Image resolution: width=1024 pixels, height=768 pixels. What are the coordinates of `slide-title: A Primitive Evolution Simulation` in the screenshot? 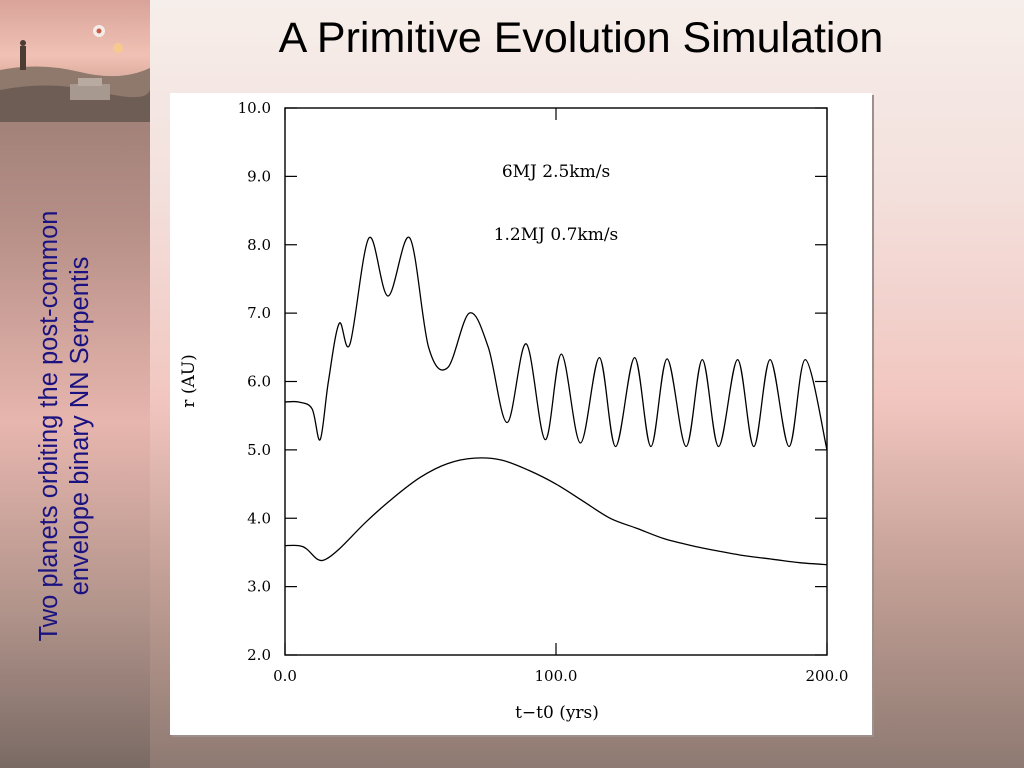 It's located at (581, 38).